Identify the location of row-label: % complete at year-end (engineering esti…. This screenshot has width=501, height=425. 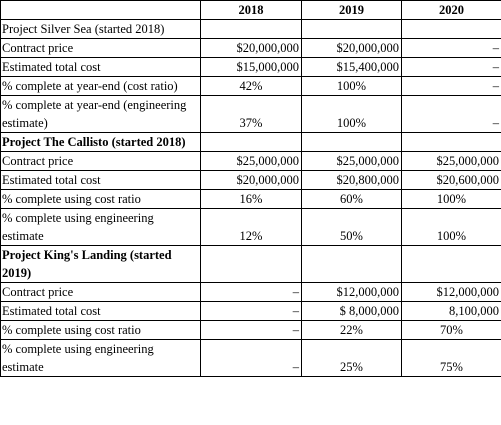
(100, 114).